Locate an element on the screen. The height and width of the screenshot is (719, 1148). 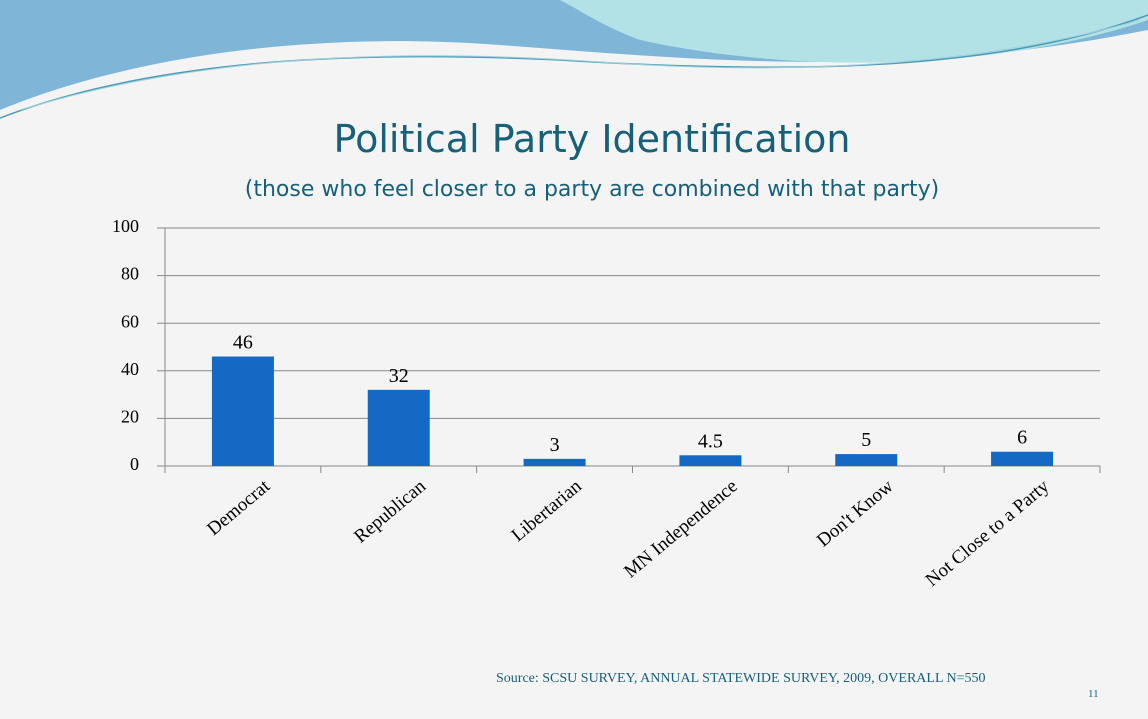
page-number: 11 is located at coordinates (1093, 694).